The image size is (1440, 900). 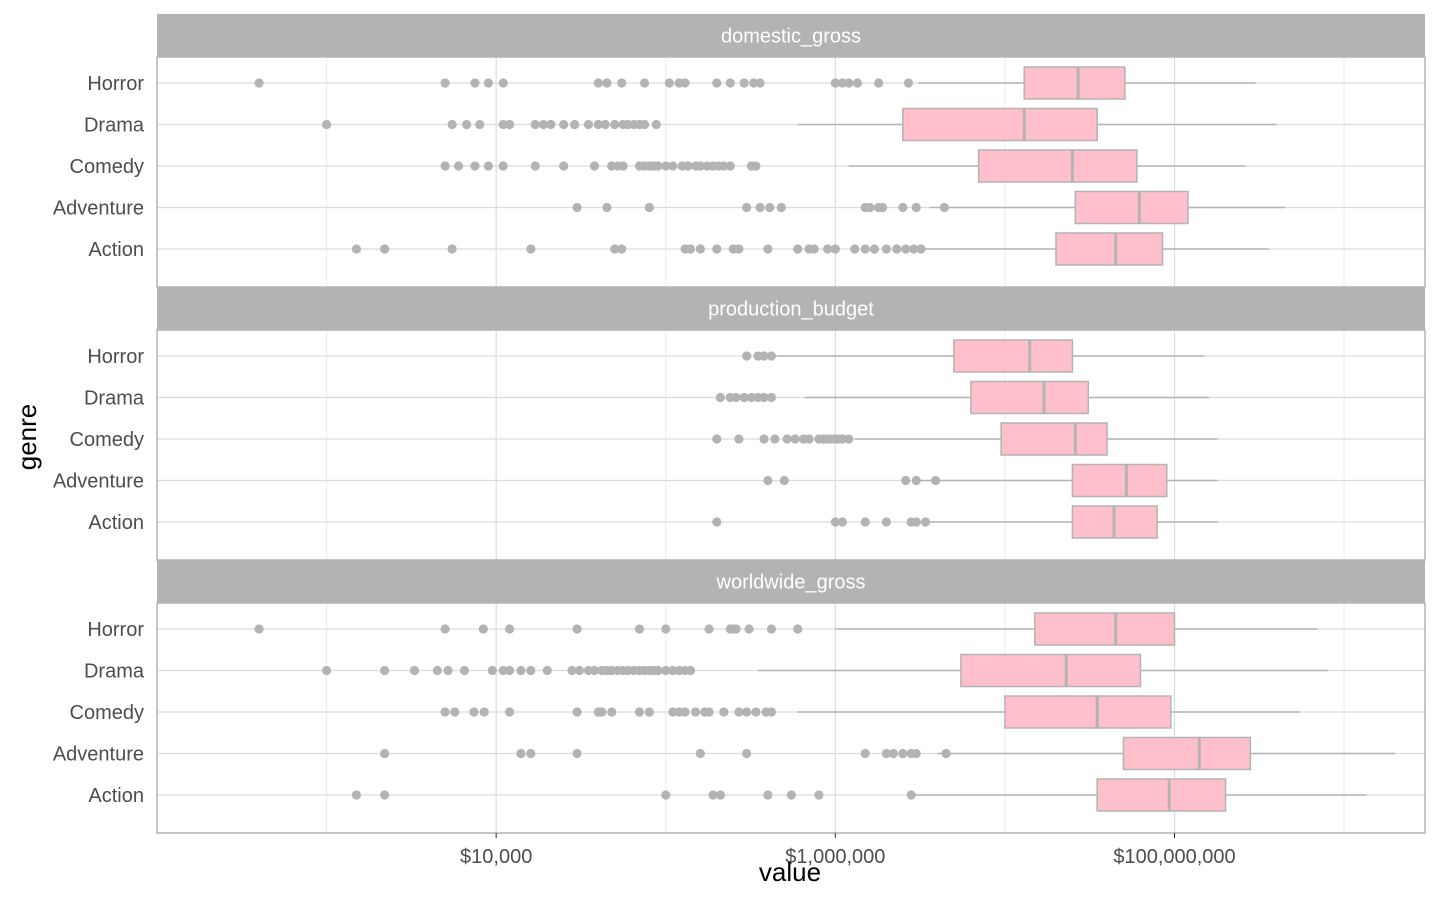 What do you see at coordinates (27, 437) in the screenshot?
I see `y-axis-title: genre` at bounding box center [27, 437].